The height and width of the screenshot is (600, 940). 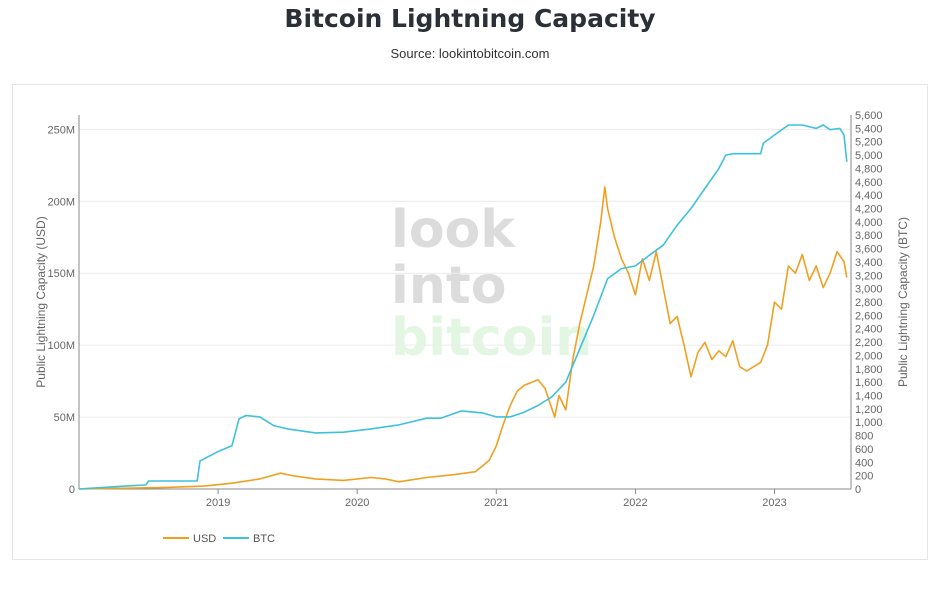 I want to click on watermark-look: look, so click(x=453, y=230).